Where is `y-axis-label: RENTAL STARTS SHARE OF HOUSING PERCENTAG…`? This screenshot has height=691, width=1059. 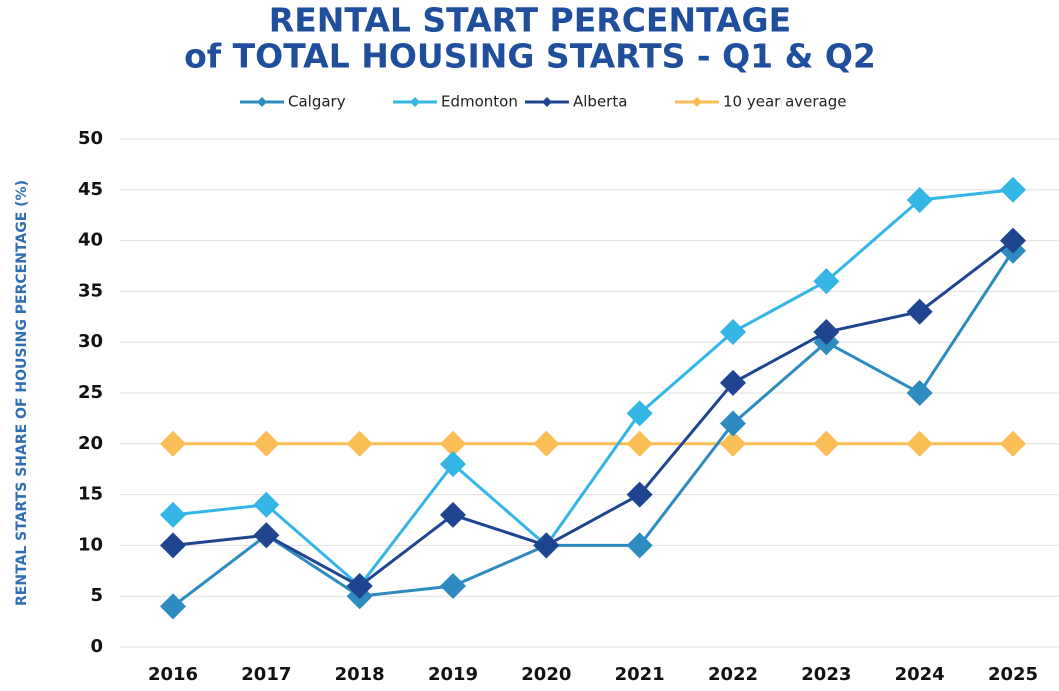 y-axis-label: RENTAL STARTS SHARE OF HOUSING PERCENTAG… is located at coordinates (22, 393).